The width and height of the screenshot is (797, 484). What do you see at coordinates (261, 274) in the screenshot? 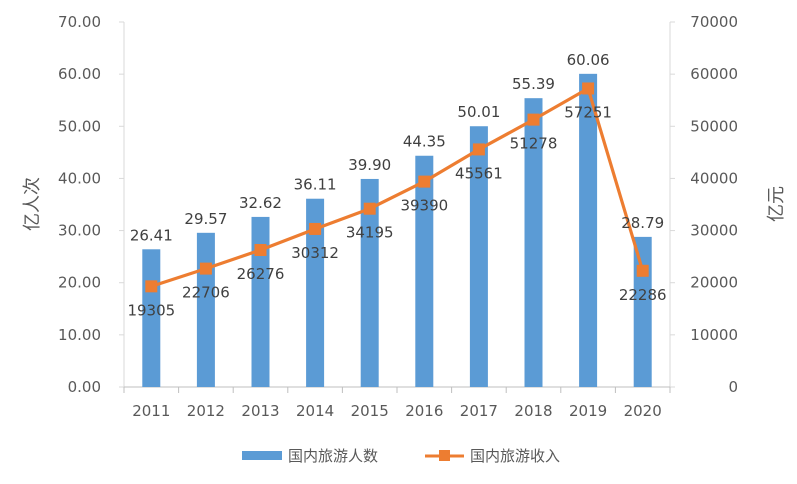
I see `line-data-label: 26276` at bounding box center [261, 274].